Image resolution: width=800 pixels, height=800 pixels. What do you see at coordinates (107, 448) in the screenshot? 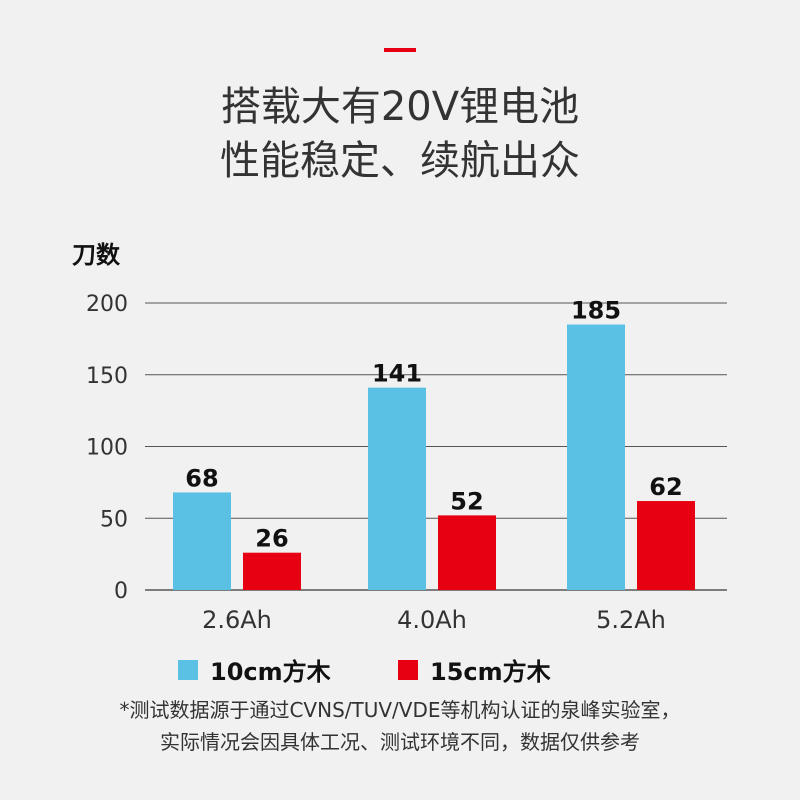
I see `y-tick-label-100: 100` at bounding box center [107, 448].